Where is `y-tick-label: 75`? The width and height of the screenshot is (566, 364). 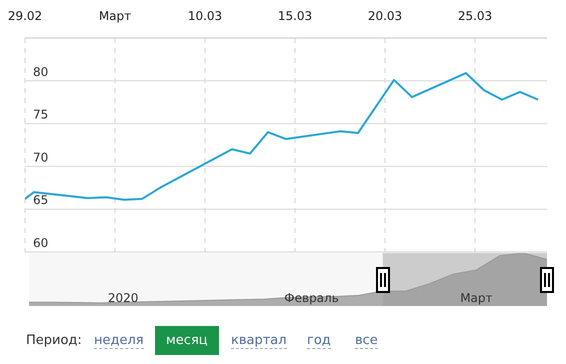 y-tick-label: 75 is located at coordinates (40, 115).